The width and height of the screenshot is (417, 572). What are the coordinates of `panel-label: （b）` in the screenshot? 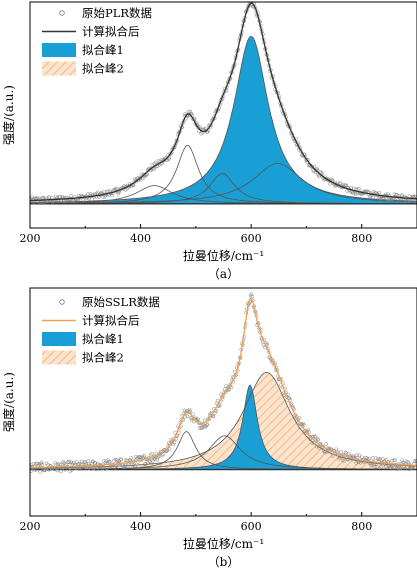 It's located at (224, 562).